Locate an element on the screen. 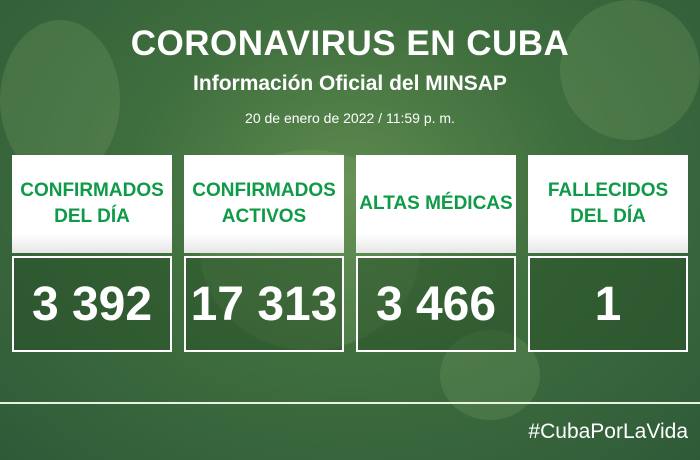  divider is located at coordinates (350, 403).